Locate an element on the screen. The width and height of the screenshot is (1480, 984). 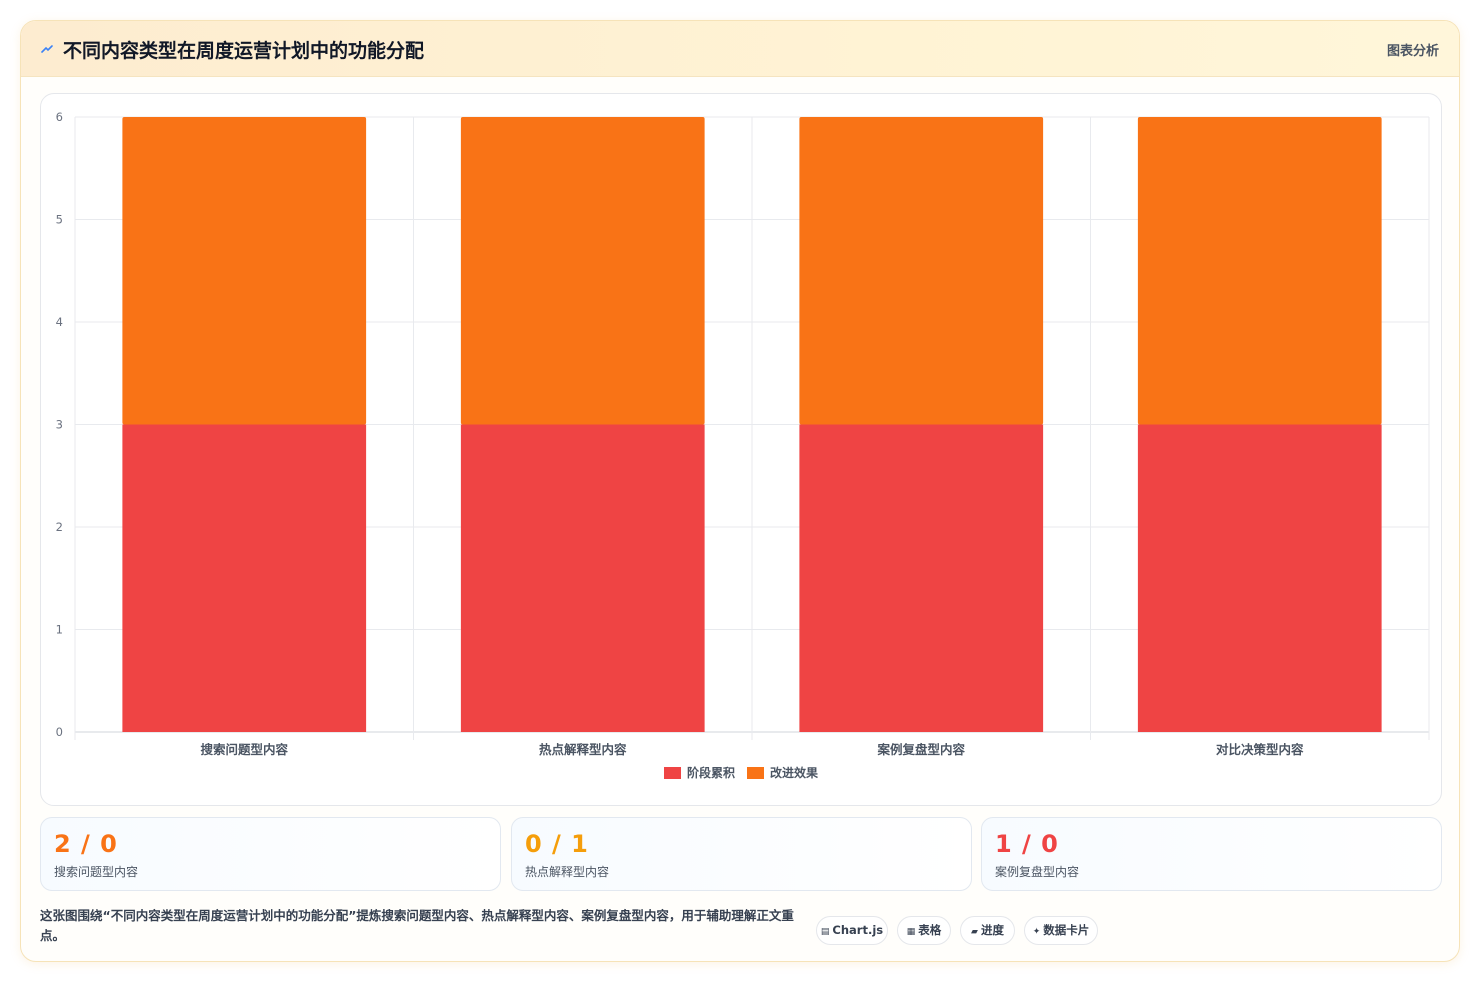
x-tick-label: 搜索问题型内容 is located at coordinates (244, 749).